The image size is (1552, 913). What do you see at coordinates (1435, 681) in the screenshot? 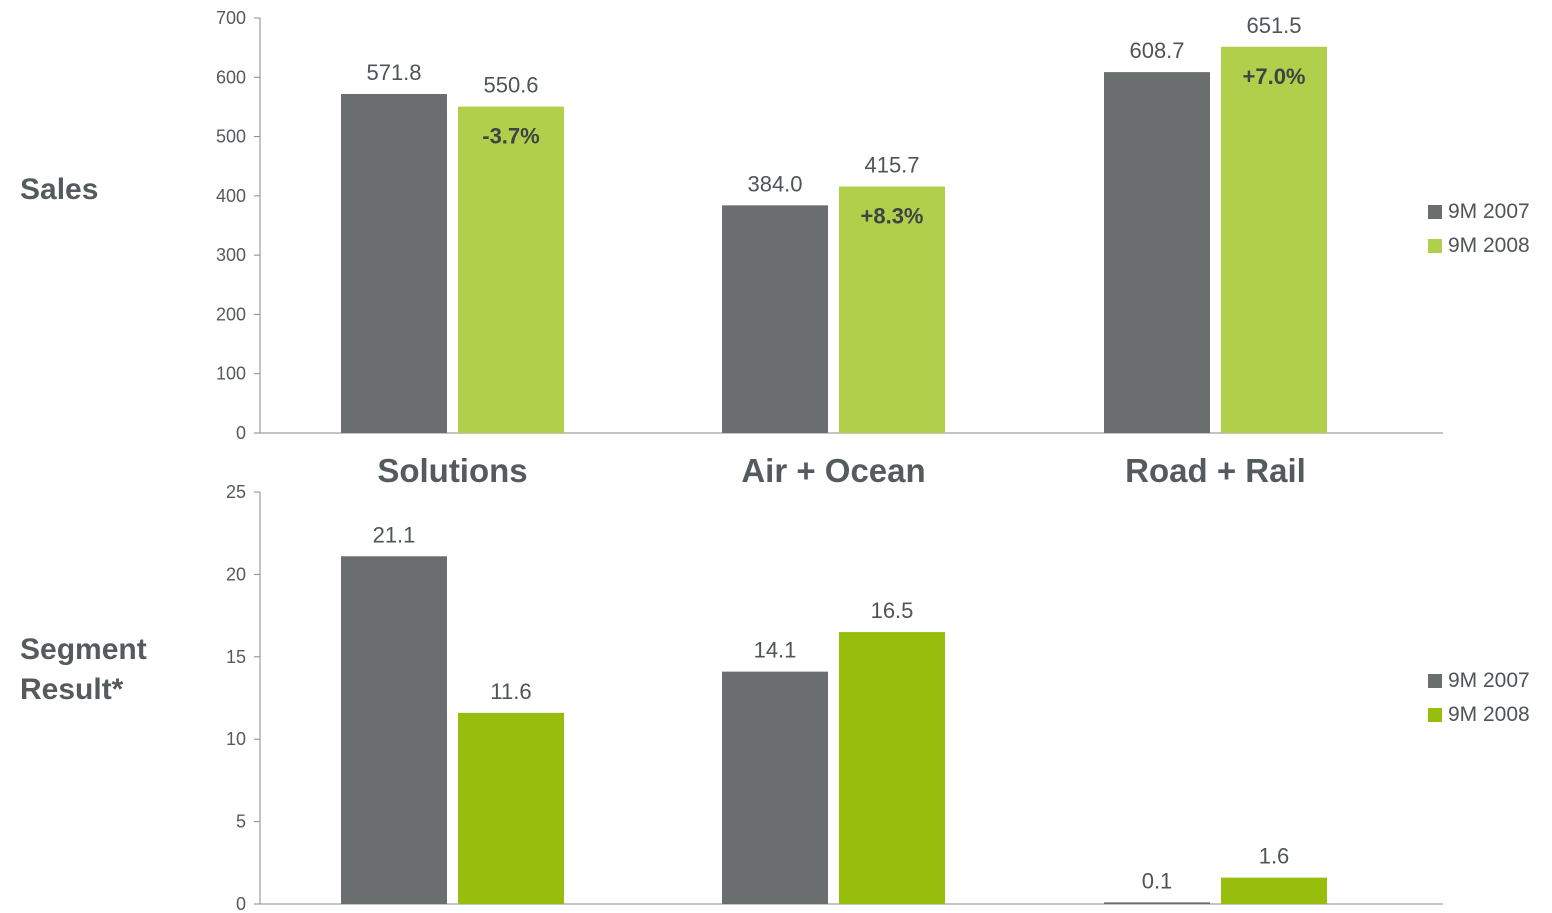
I see `segment-legend-swatch-2007` at bounding box center [1435, 681].